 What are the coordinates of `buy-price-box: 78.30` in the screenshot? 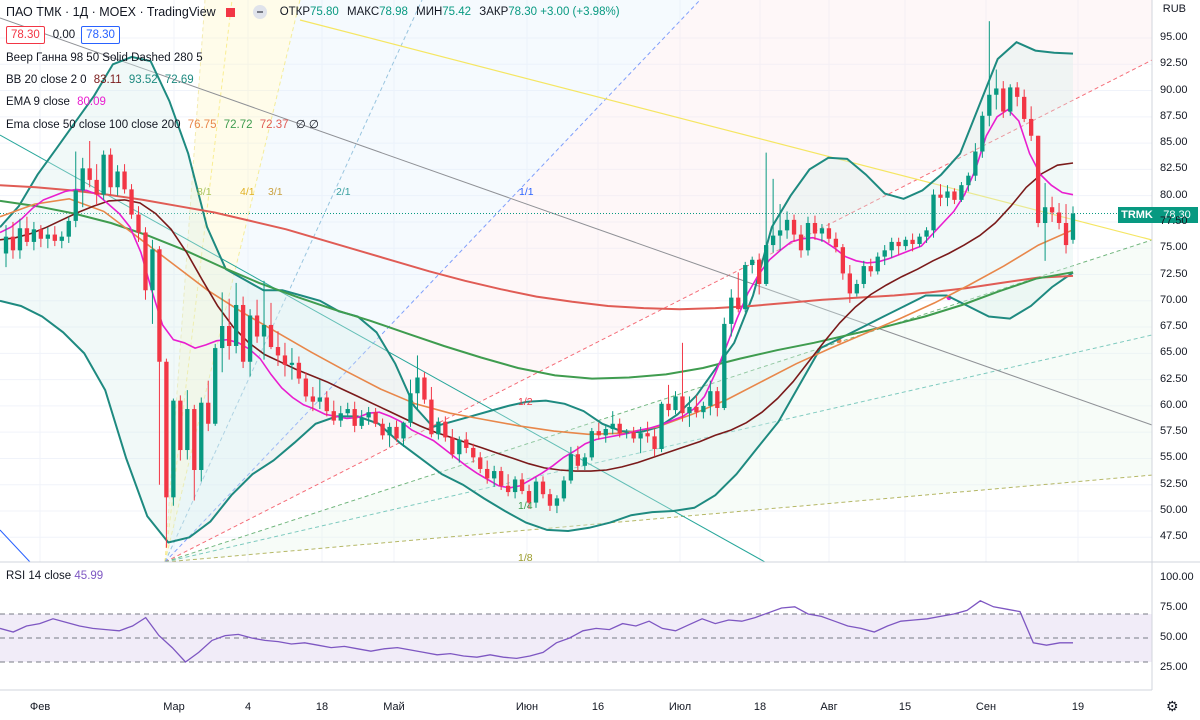 It's located at (100, 35).